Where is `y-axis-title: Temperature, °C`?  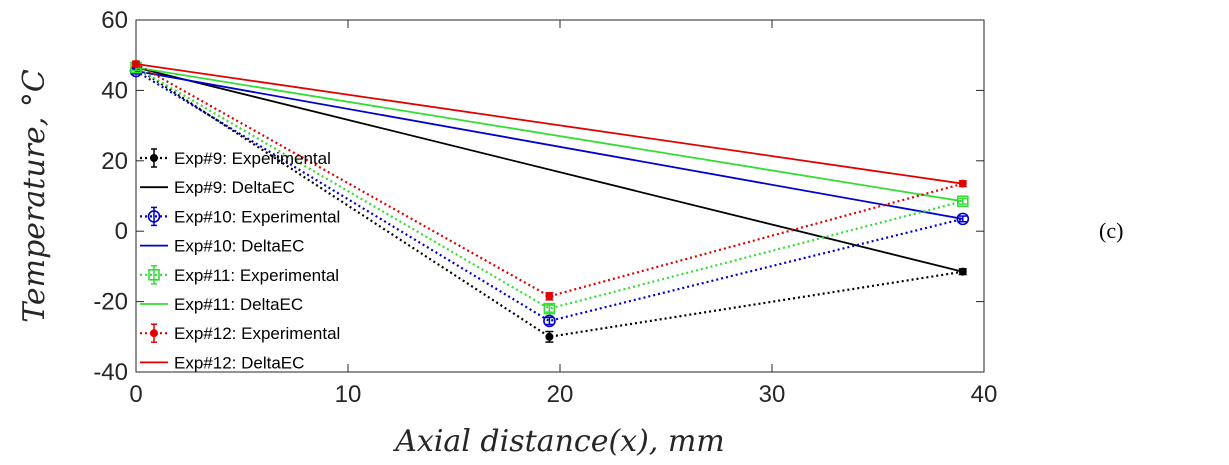 y-axis-title: Temperature, °C is located at coordinates (34, 196).